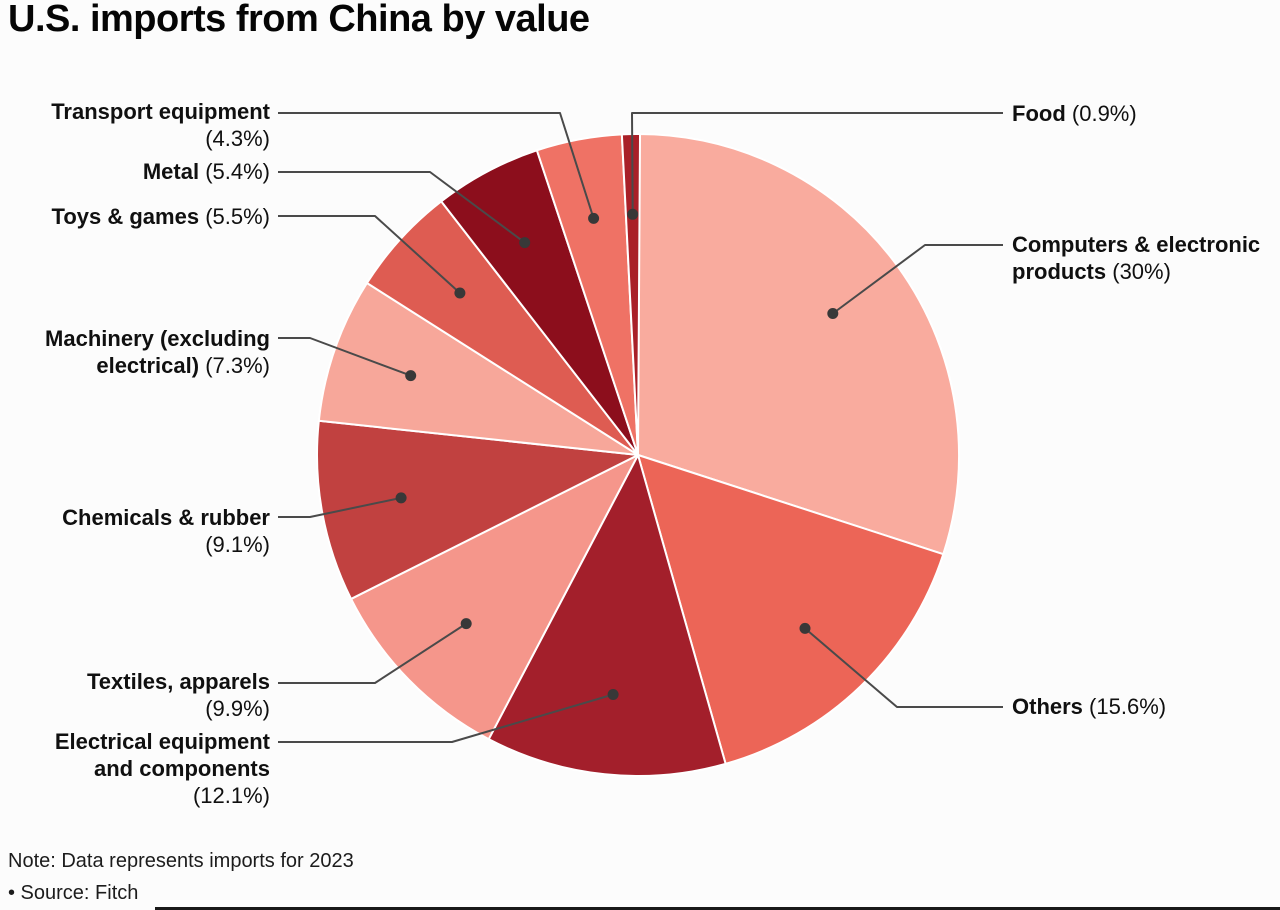 The width and height of the screenshot is (1280, 910). What do you see at coordinates (791, 609) in the screenshot?
I see `pie-slice-others` at bounding box center [791, 609].